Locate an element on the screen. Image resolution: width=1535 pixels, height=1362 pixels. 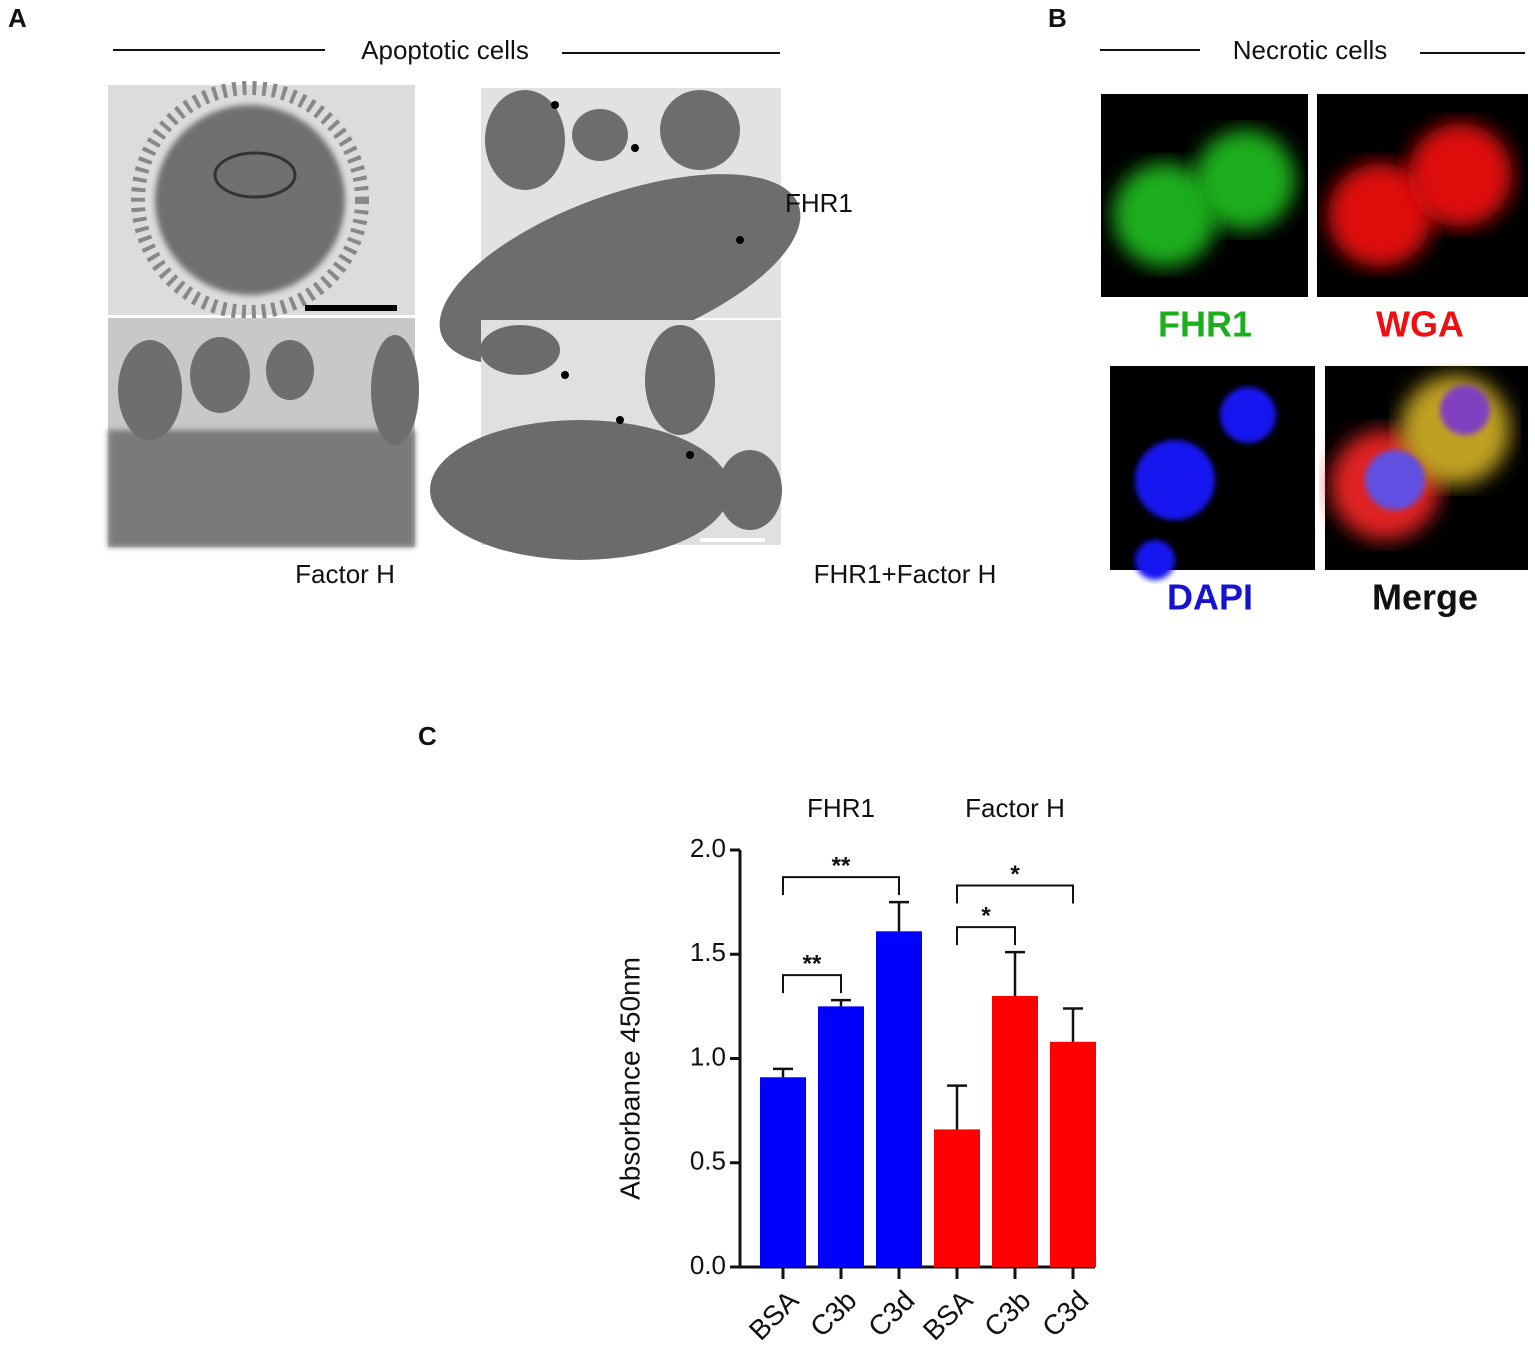
y-tick-label: 0.5 is located at coordinates (708, 1161).